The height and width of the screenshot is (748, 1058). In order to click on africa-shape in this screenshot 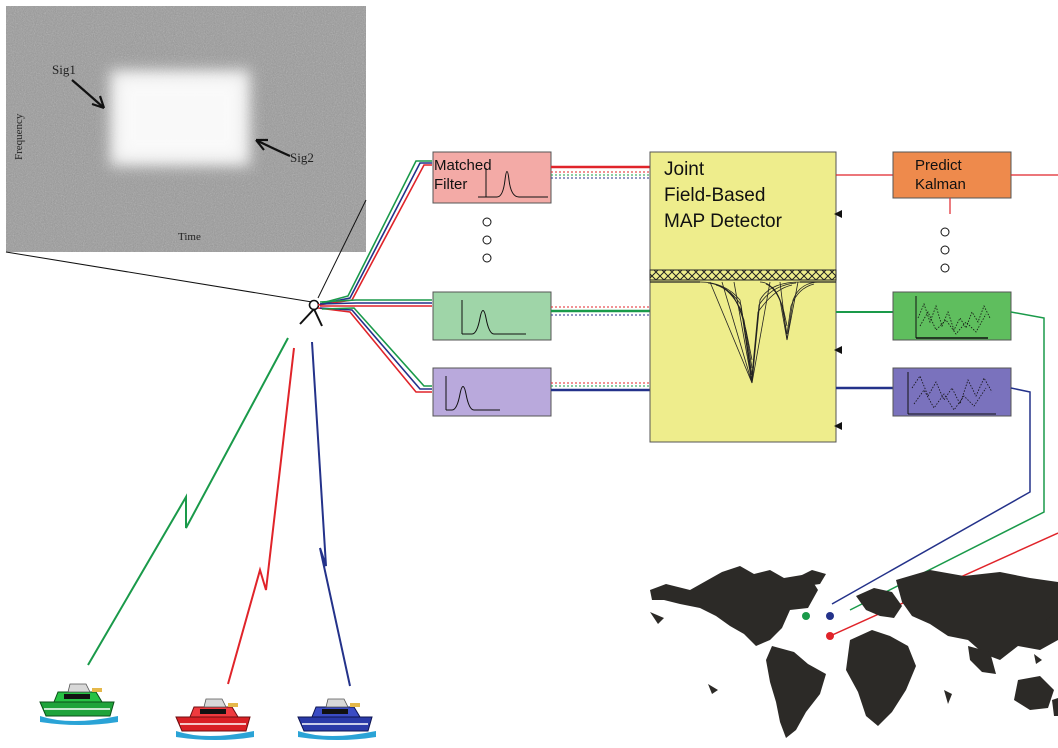, I will do `click(881, 678)`.